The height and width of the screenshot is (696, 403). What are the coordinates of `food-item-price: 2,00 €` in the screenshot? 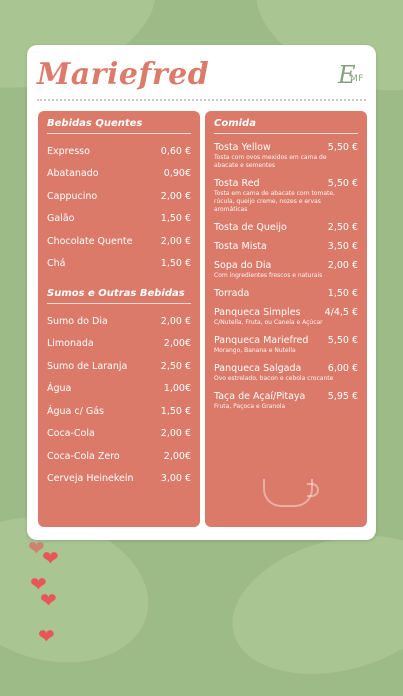 It's located at (342, 265).